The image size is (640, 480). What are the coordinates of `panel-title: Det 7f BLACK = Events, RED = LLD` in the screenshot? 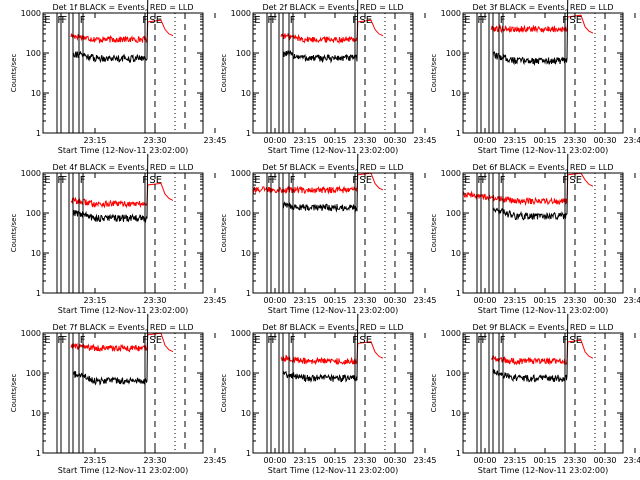 It's located at (122, 327).